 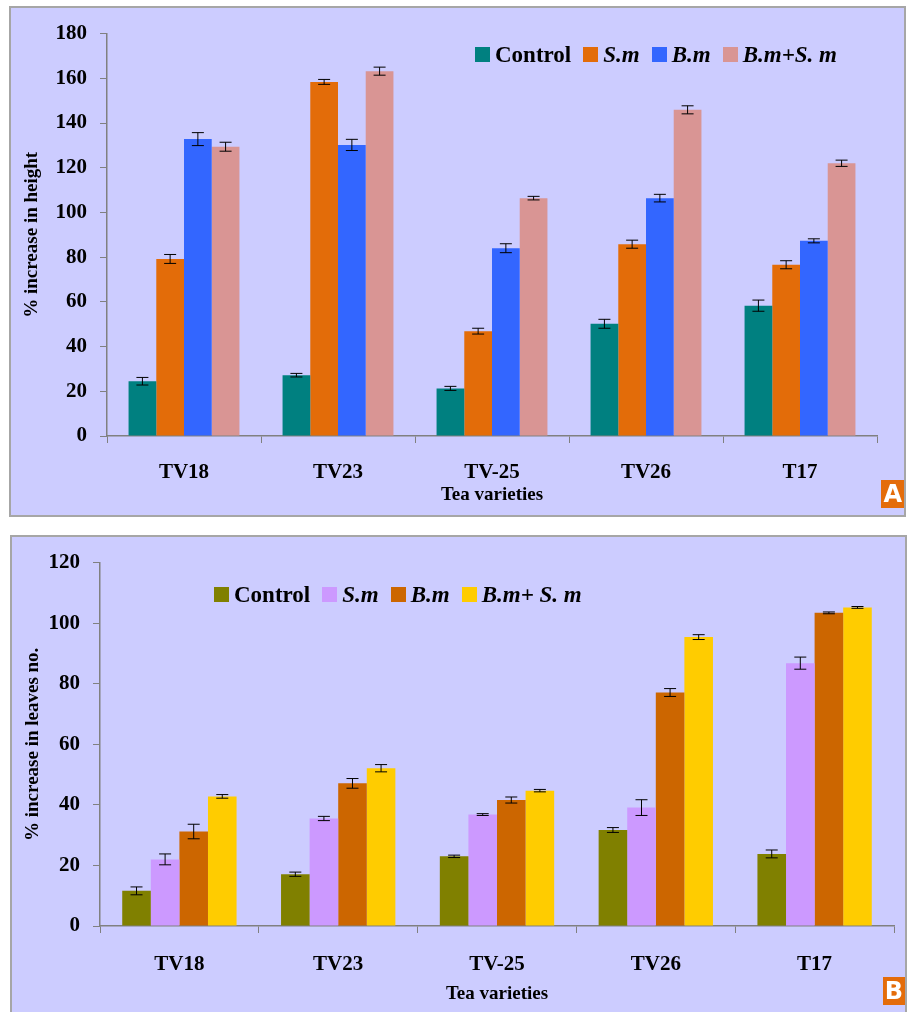 What do you see at coordinates (789, 54) in the screenshot?
I see `legend-label: B.m+S. m` at bounding box center [789, 54].